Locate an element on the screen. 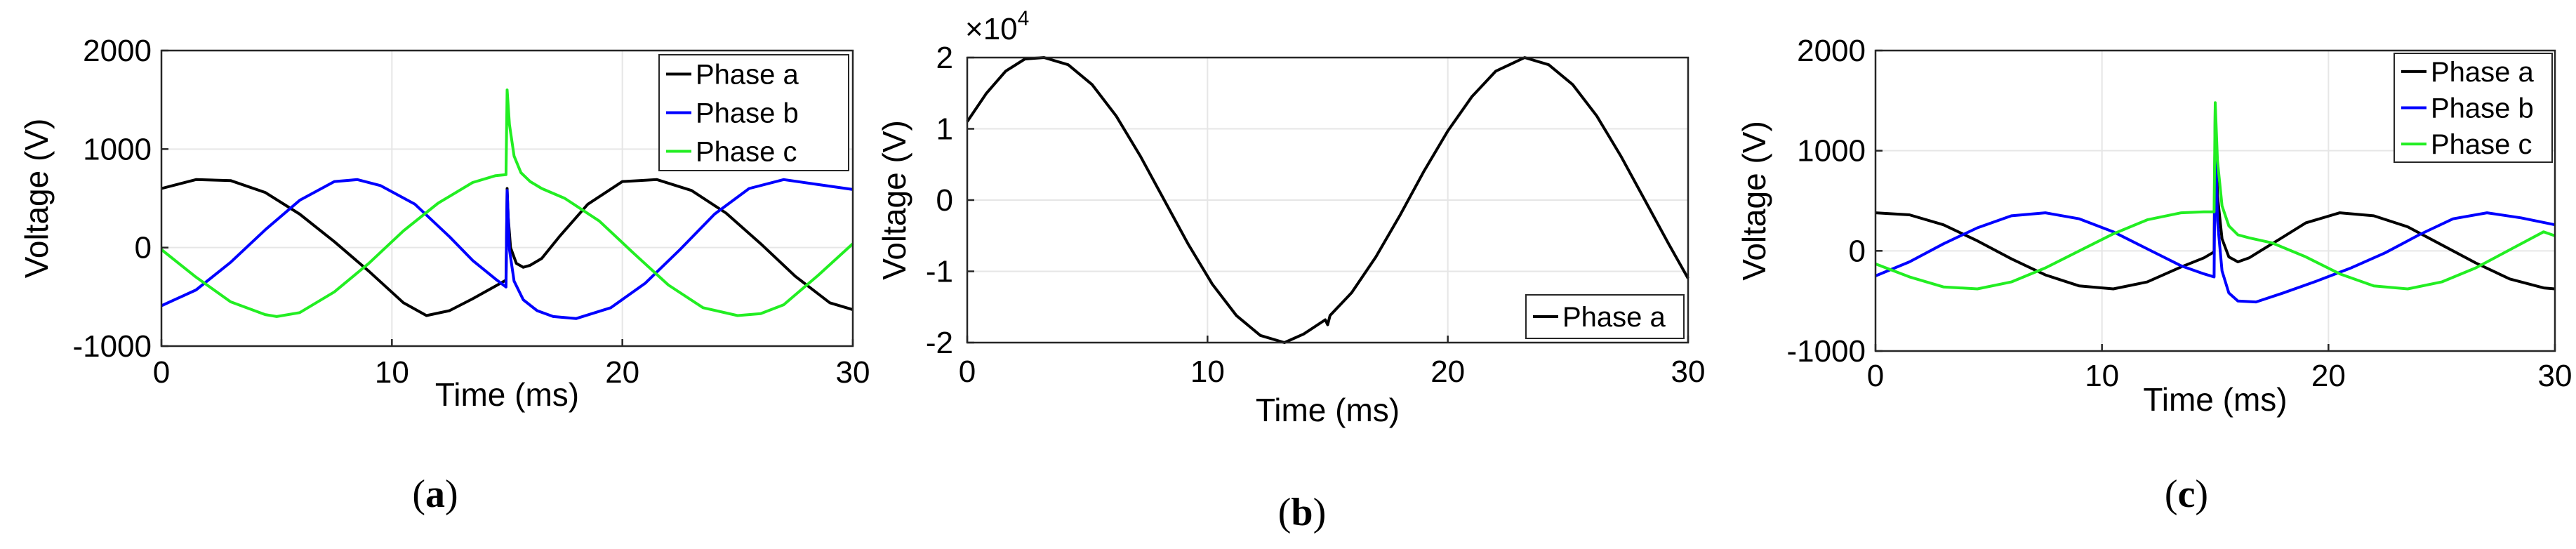 Image resolution: width=2576 pixels, height=549 pixels. chart-1-y-tick-label: 1 is located at coordinates (944, 130).